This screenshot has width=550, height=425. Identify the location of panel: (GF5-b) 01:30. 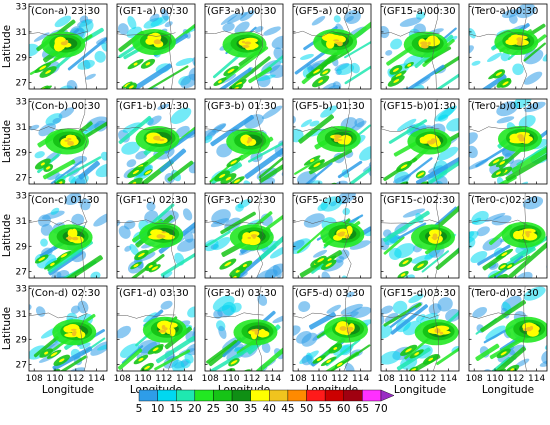
(332, 141).